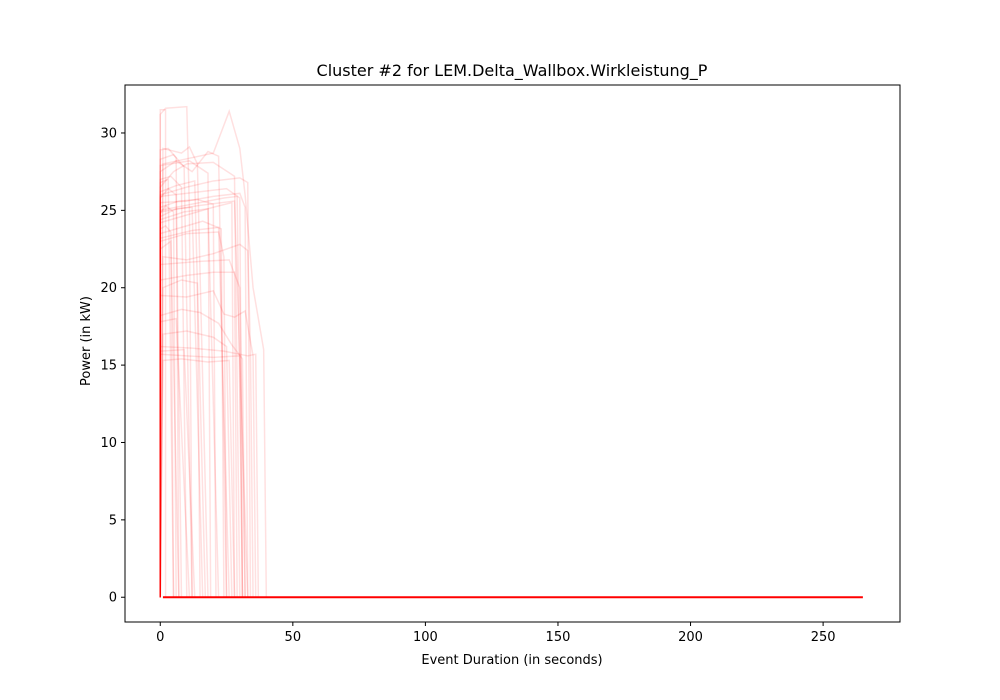  What do you see at coordinates (690, 637) in the screenshot?
I see `x-tick-label: 200` at bounding box center [690, 637].